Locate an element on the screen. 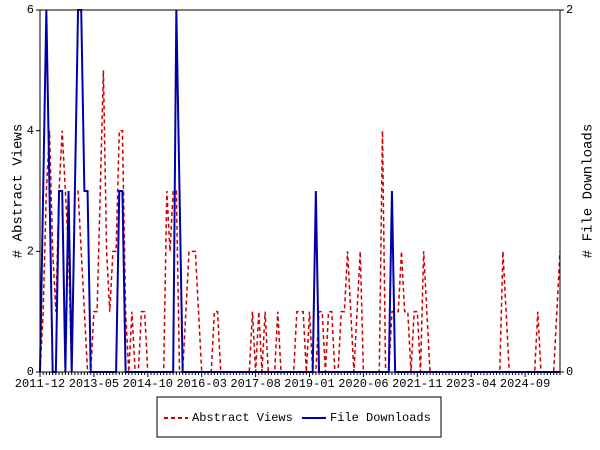 This screenshot has width=600, height=450. y2-tick-label: 2 is located at coordinates (569, 10).